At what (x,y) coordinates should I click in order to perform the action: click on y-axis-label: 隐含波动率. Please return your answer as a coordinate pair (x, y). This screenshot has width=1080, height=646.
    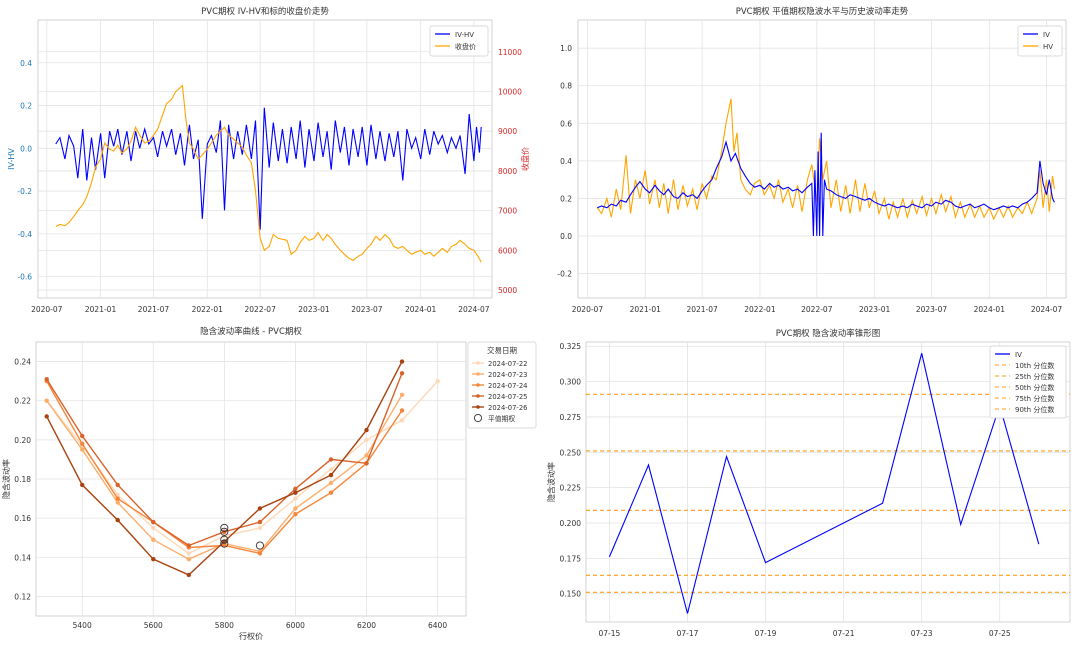
    Looking at the image, I should click on (551, 482).